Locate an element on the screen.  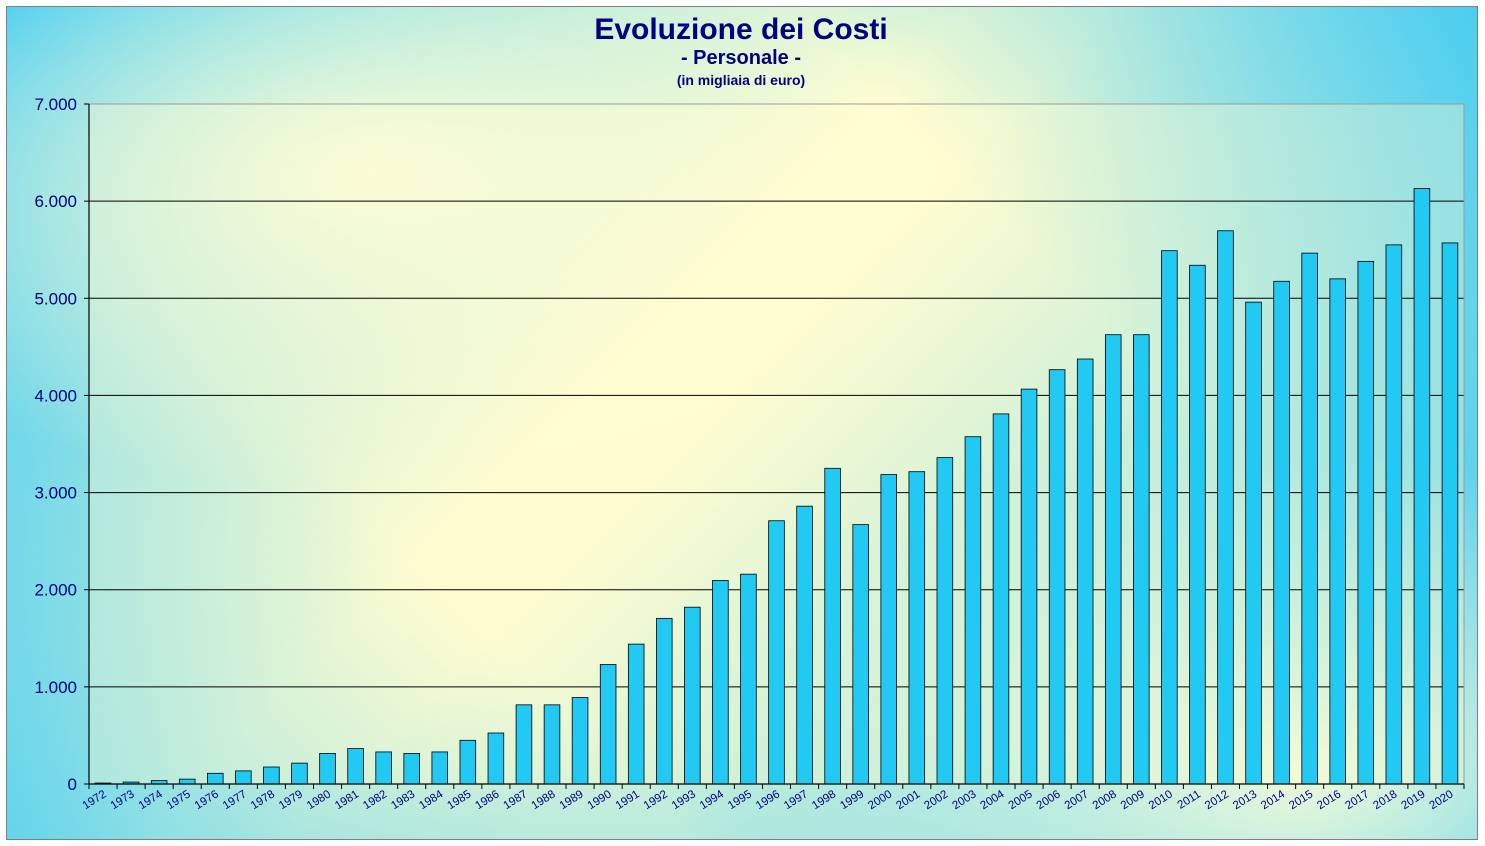
x-tick-label: 2000 is located at coordinates (880, 800).